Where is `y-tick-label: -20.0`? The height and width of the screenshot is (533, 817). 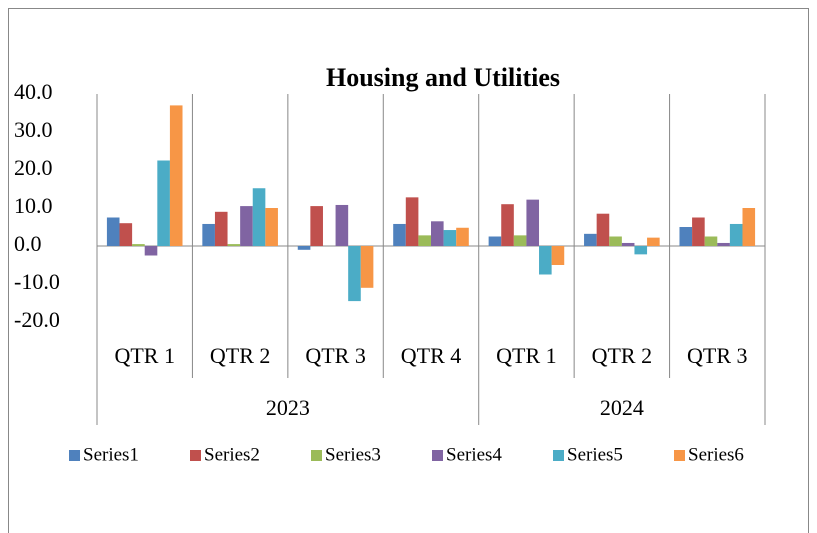 y-tick-label: -20.0 is located at coordinates (37, 319).